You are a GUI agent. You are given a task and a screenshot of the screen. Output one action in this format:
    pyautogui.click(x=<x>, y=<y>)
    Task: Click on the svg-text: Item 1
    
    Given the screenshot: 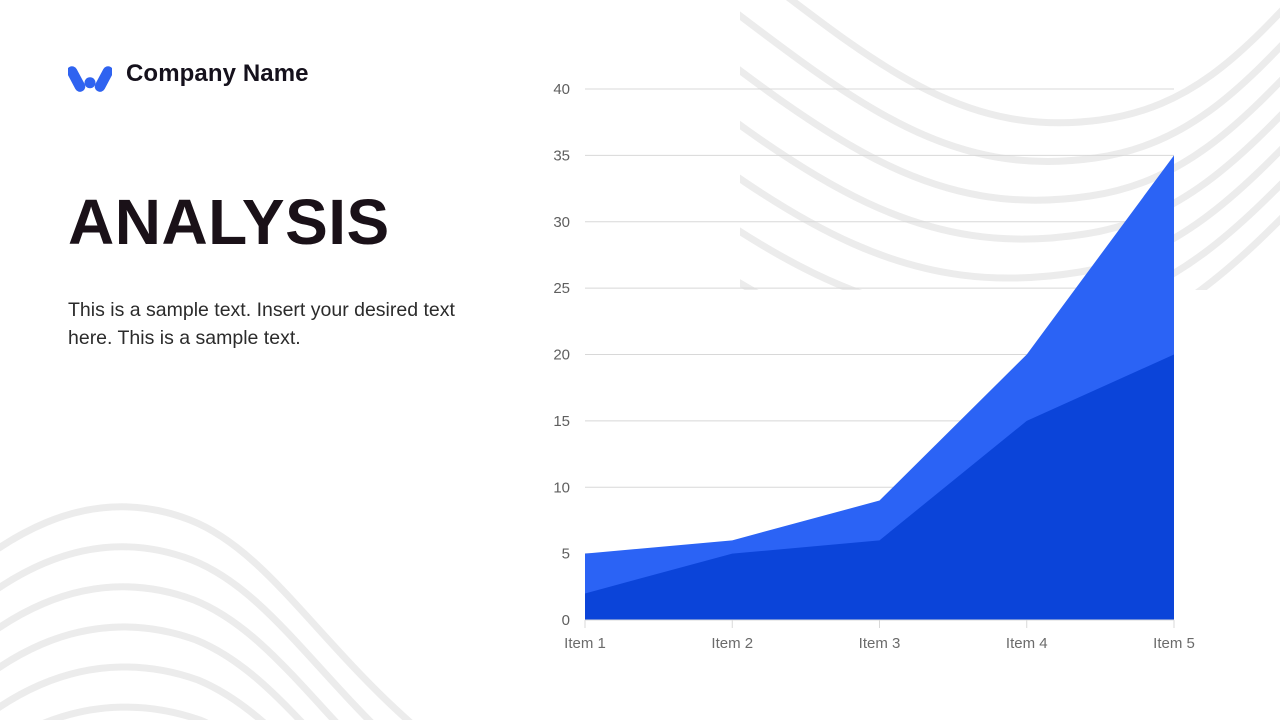 What is the action you would take?
    pyautogui.click(x=585, y=643)
    